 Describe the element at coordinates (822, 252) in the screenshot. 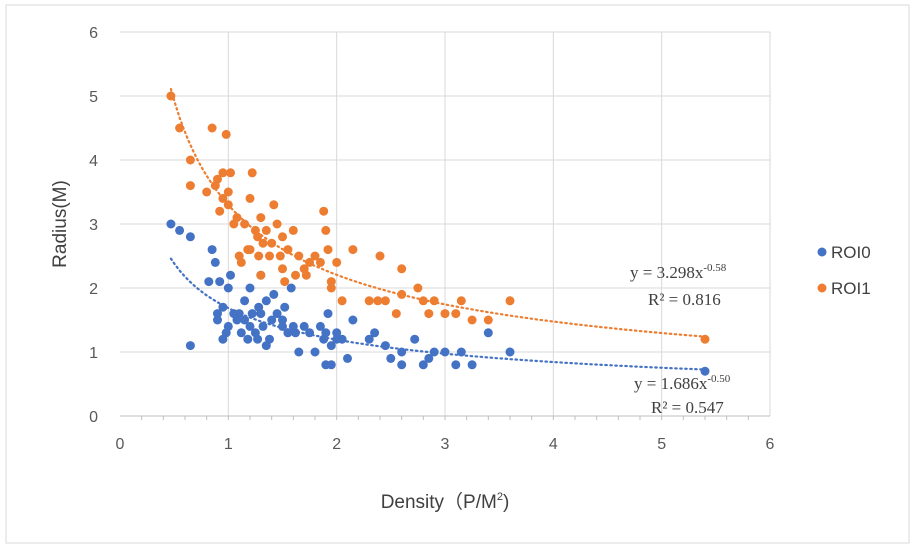

I see `legend-marker-roi0` at that location.